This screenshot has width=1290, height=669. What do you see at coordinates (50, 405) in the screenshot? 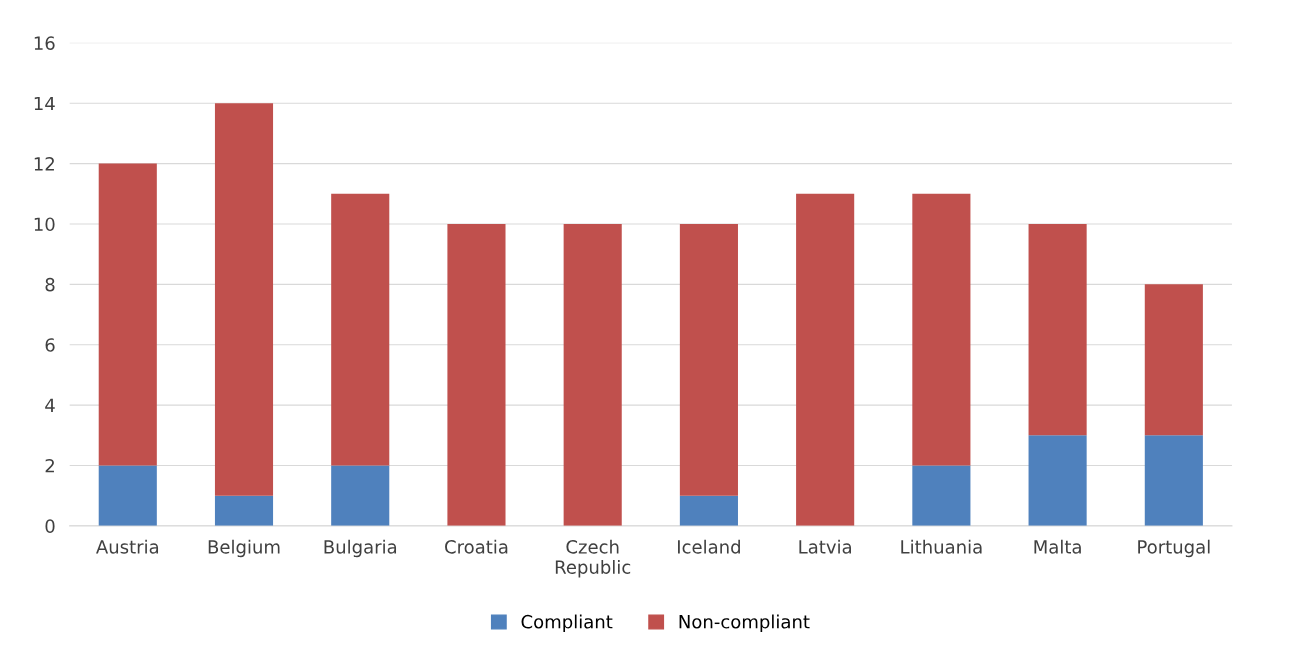
I see `y-tick-label: 4` at bounding box center [50, 405].